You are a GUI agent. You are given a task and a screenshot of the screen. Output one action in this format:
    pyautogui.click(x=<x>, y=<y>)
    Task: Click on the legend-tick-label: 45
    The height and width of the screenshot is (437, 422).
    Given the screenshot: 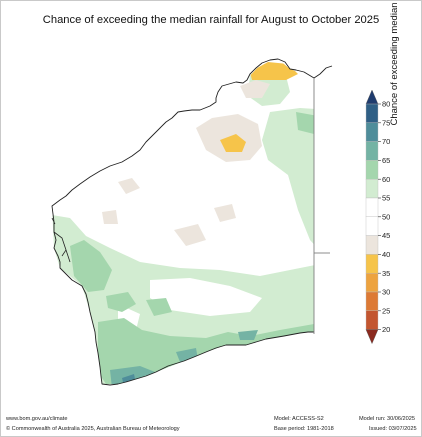 What is the action you would take?
    pyautogui.click(x=386, y=235)
    